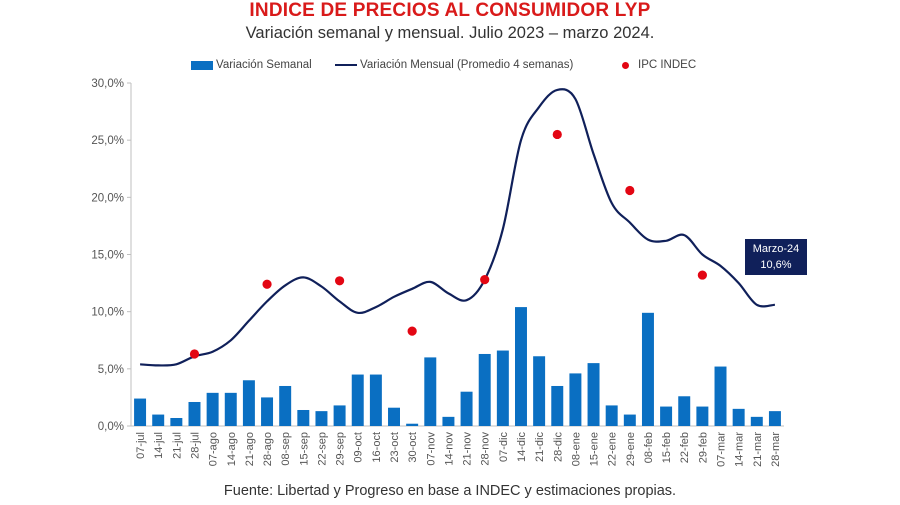 This screenshot has width=900, height=505. Describe the element at coordinates (107, 84) in the screenshot. I see `y-tick-label: 30,0%` at that location.